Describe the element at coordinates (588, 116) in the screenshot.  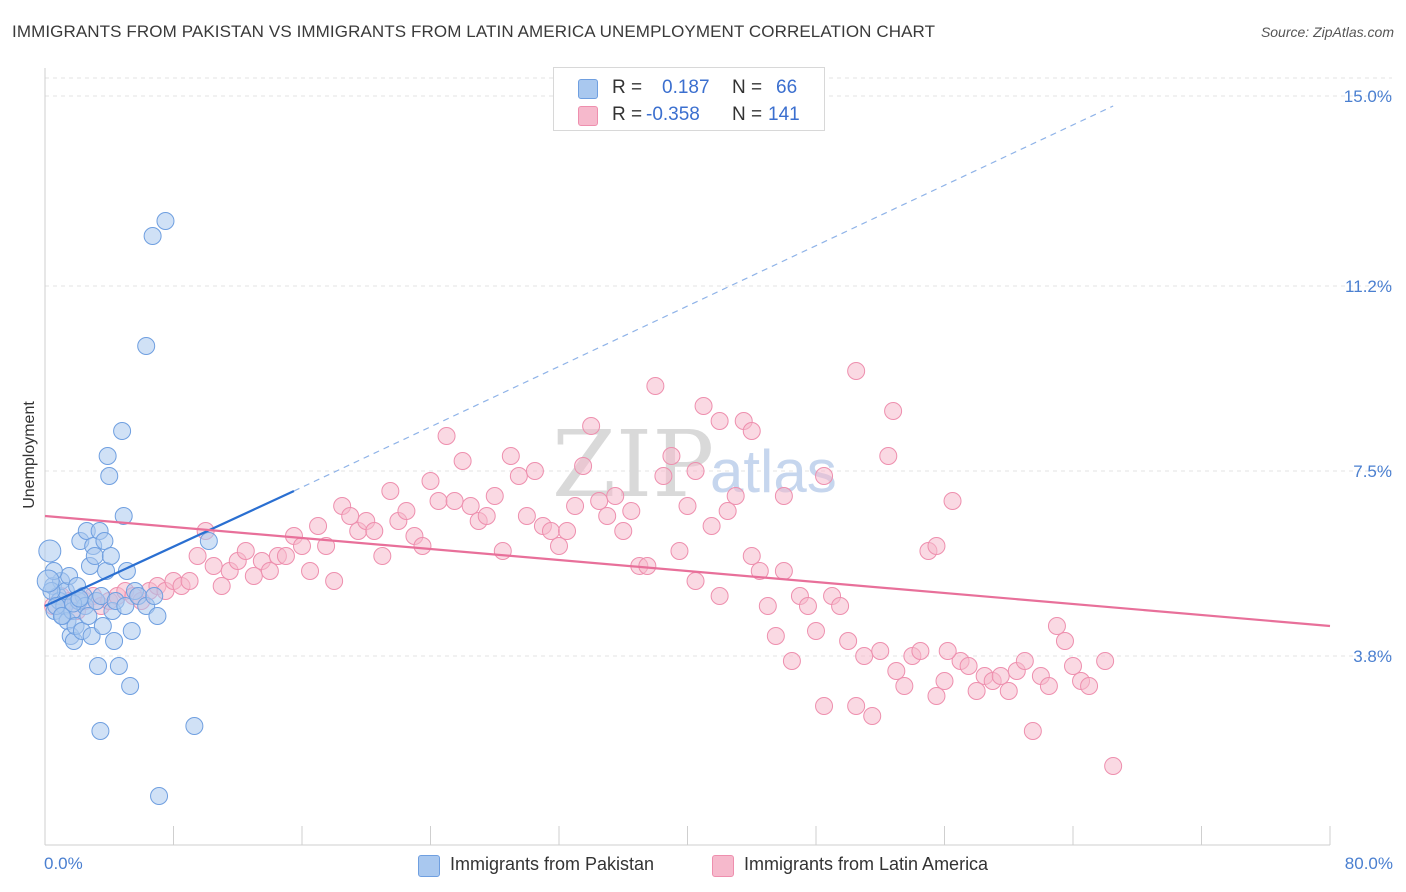
I see `latam-swatch` at that location.